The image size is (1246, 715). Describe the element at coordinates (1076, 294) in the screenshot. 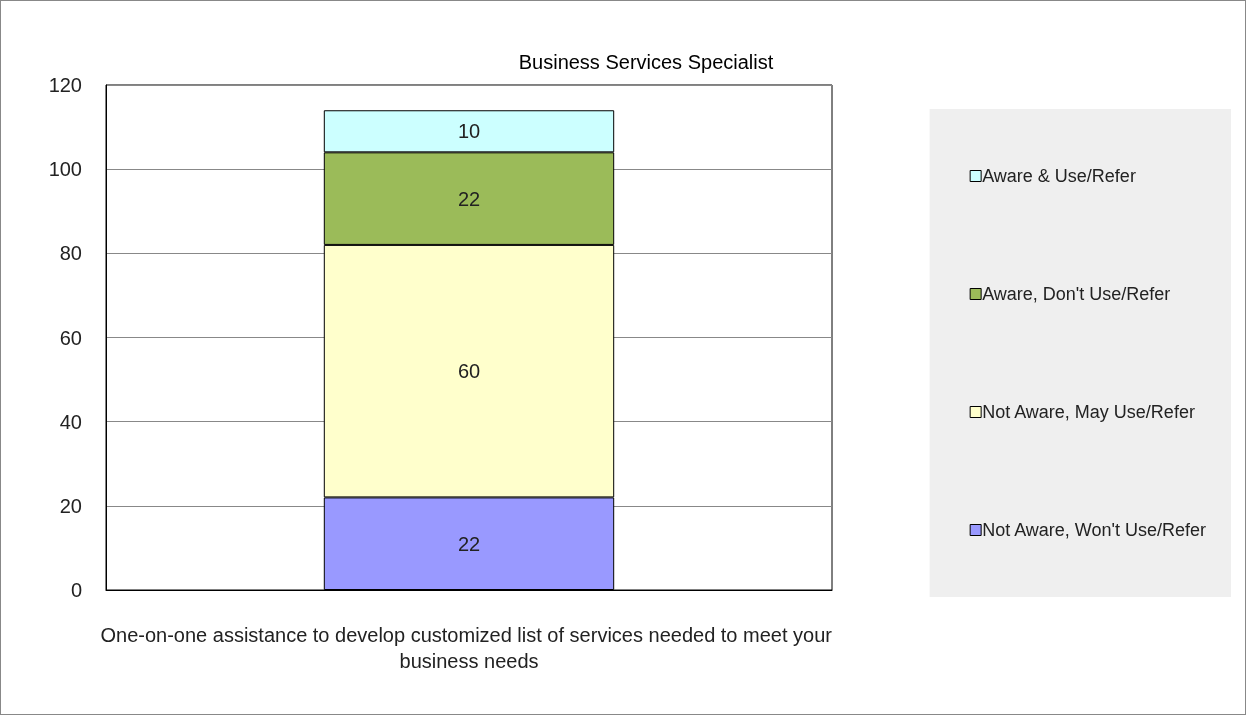

I see `legend-label: Aware, Don't Use/Refer` at that location.